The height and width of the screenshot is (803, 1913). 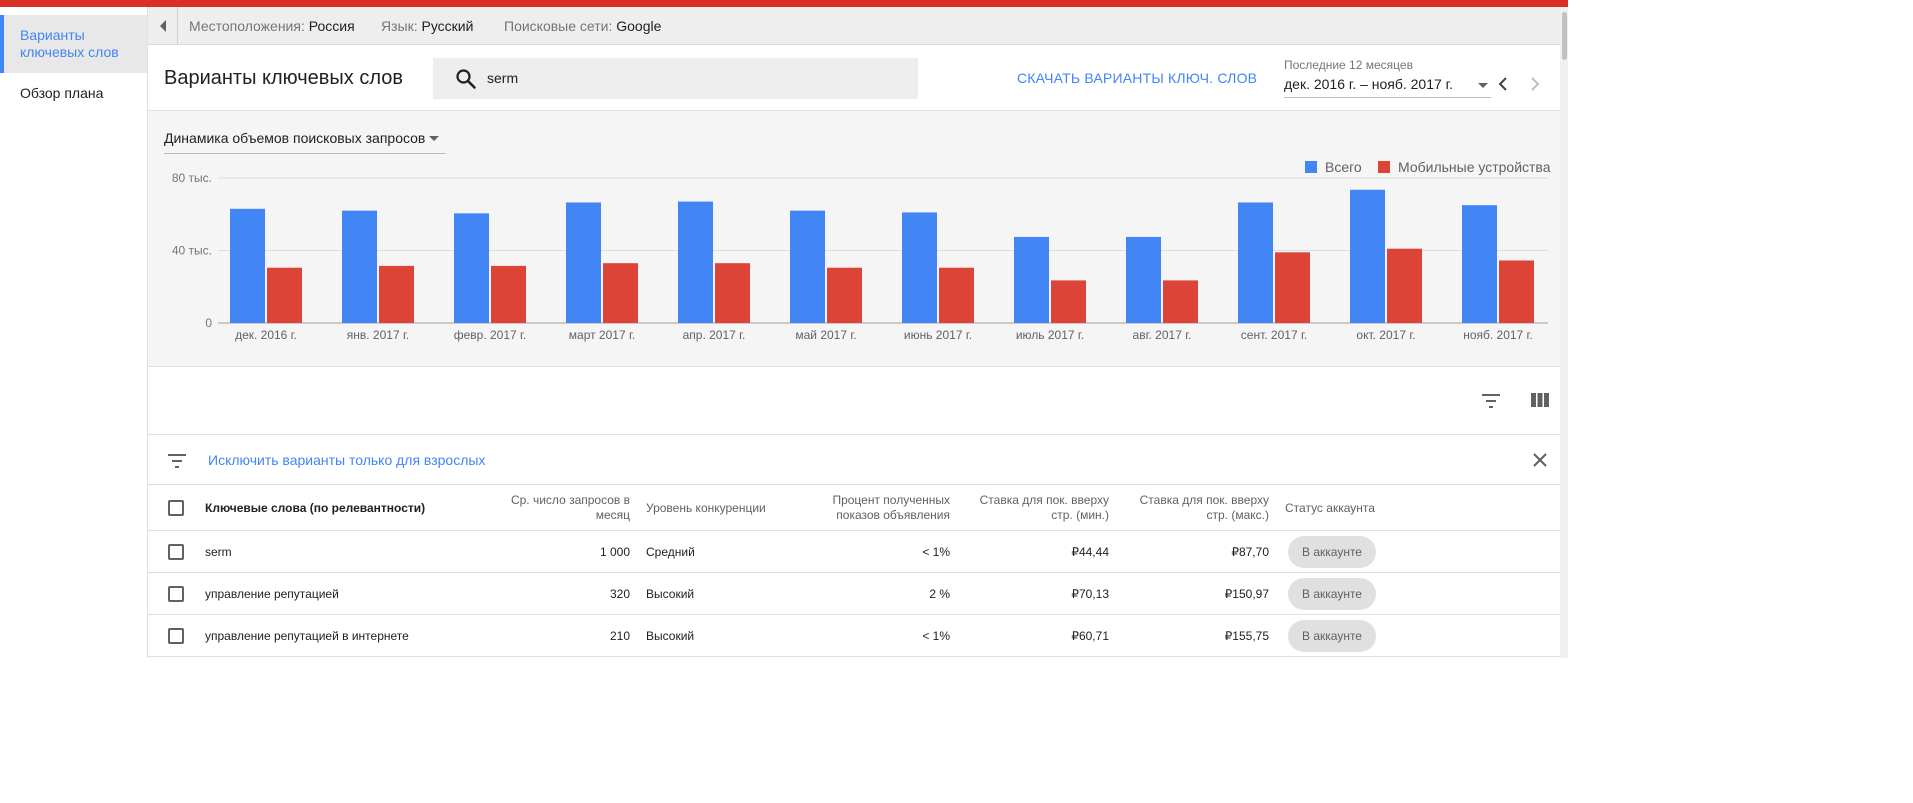 I want to click on x-tick-label: окт. 2017 г., so click(x=1385, y=335).